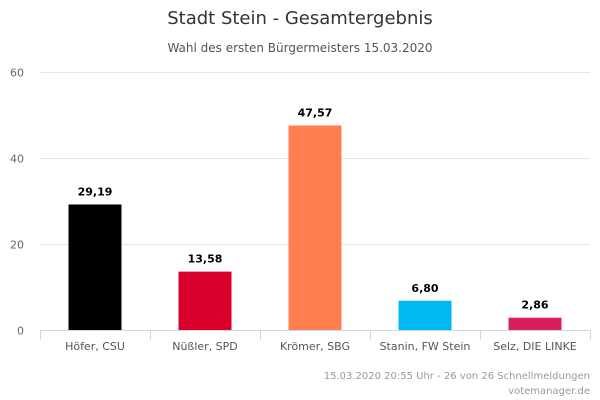 The image size is (600, 400). I want to click on y-tick-label-0: 0, so click(20, 331).